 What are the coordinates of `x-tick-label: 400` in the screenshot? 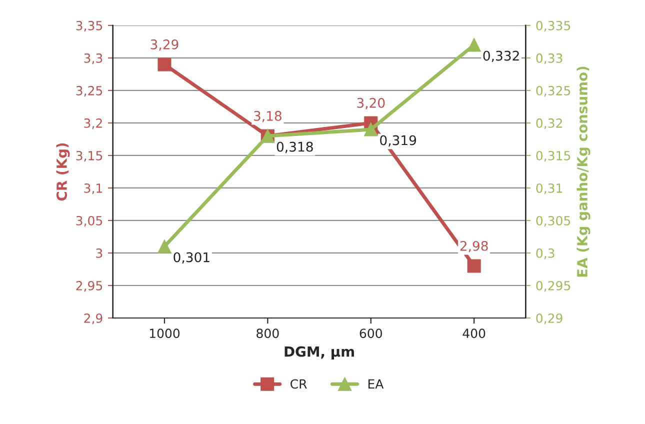 It's located at (474, 333).